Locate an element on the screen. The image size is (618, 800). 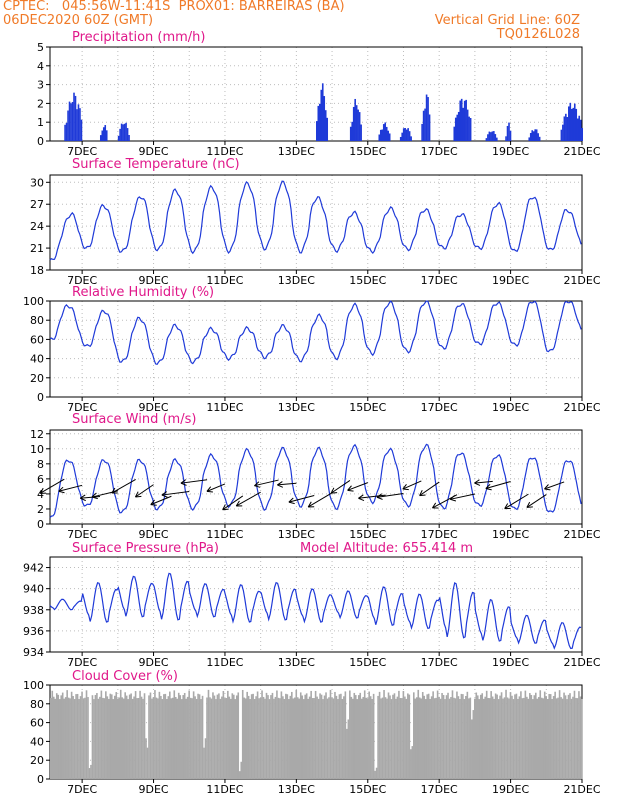
y-tick-label: 8 is located at coordinates (40, 464).